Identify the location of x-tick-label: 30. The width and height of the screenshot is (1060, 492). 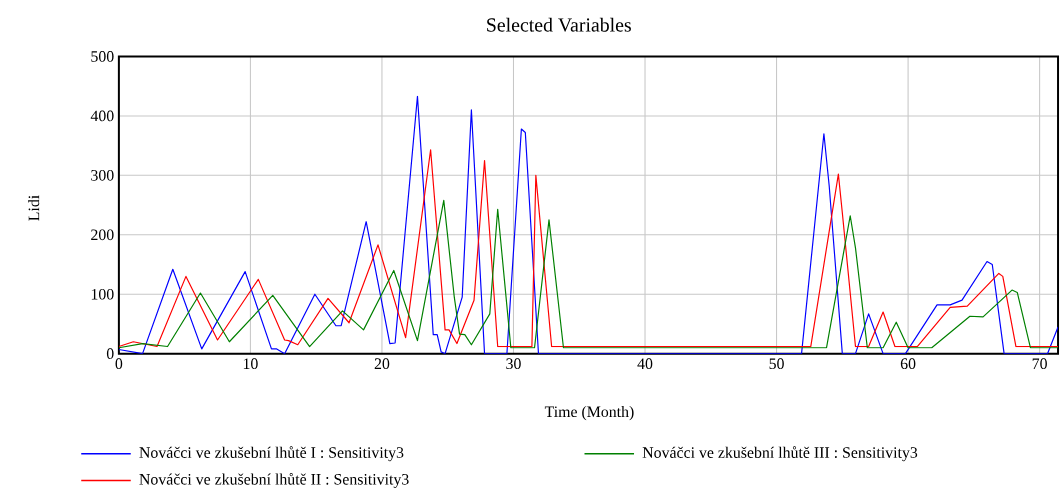
(513, 363).